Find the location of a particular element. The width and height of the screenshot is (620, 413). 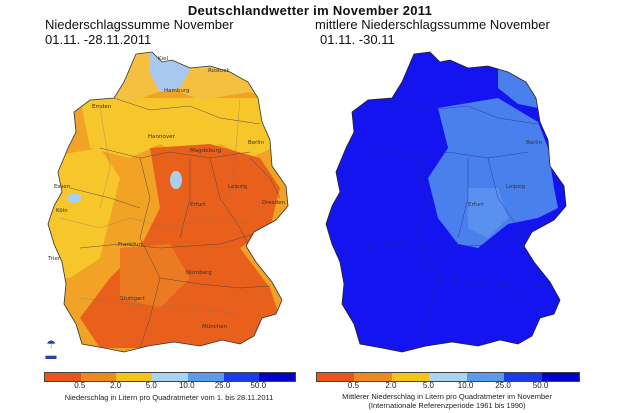

right-legend-tick: 0.5 is located at coordinates (353, 385).